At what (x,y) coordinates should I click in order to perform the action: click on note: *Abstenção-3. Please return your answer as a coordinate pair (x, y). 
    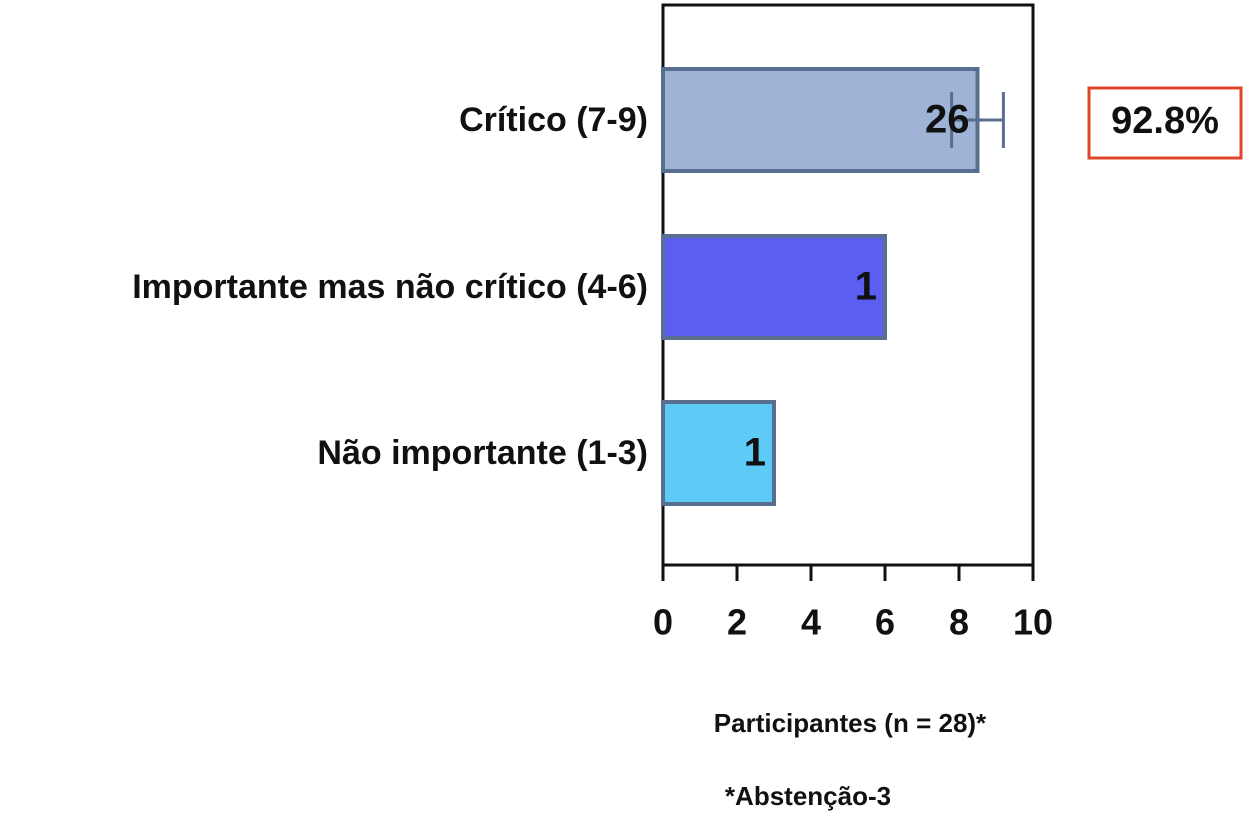
    Looking at the image, I should click on (808, 796).